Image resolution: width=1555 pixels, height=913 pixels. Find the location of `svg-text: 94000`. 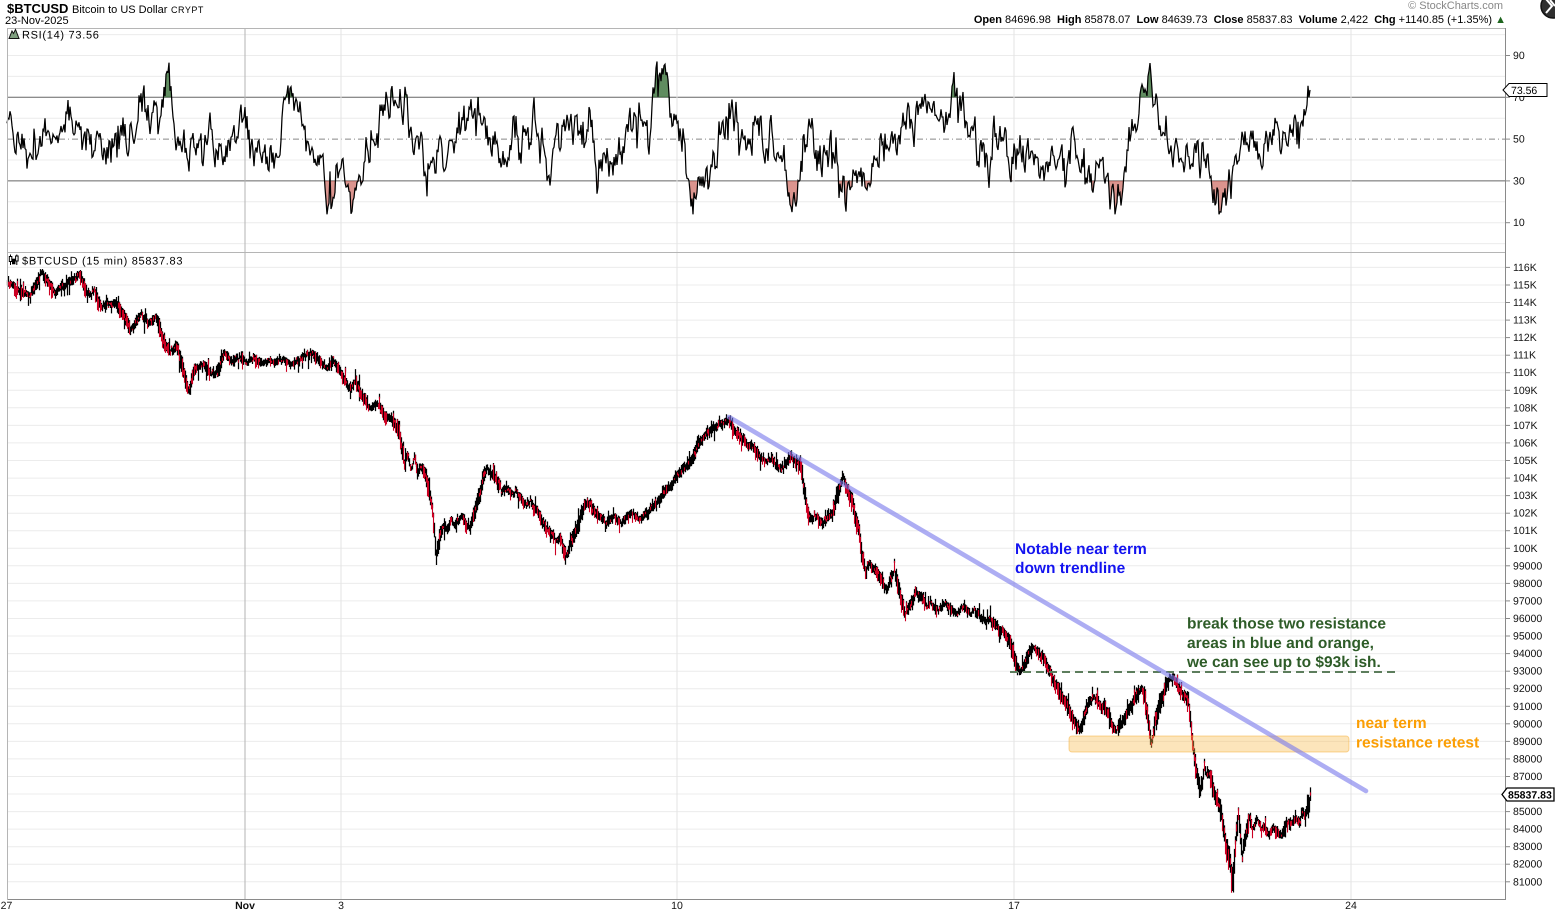

svg-text: 94000 is located at coordinates (1527, 654).